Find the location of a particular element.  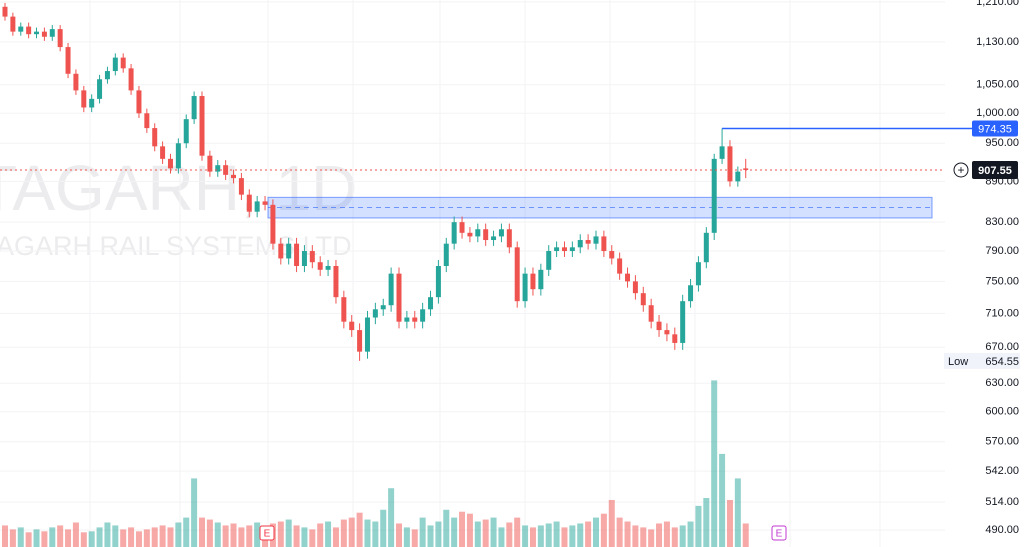

low-value: 654.55 is located at coordinates (1002, 362).